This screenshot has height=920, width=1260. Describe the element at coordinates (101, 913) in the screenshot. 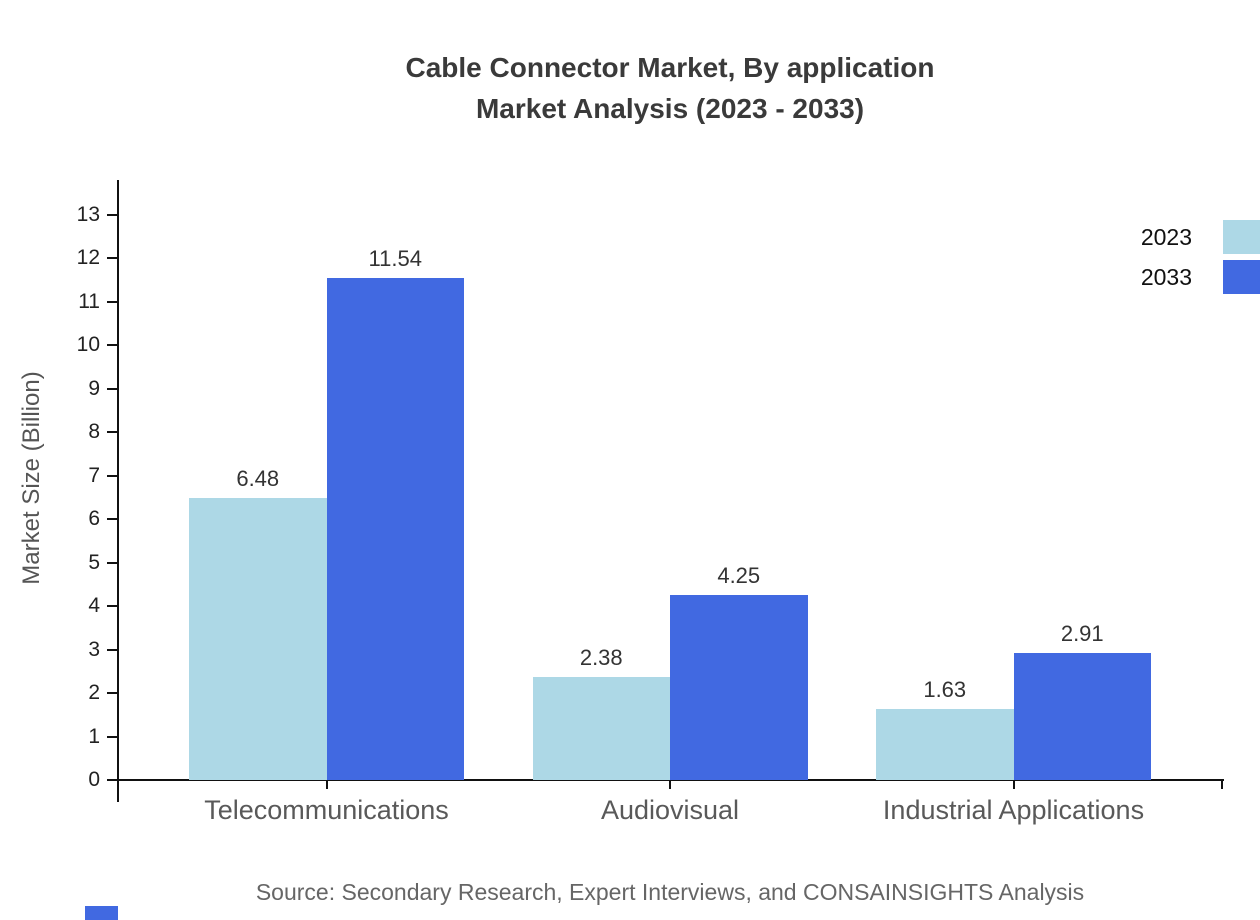

I see `logo-fragment` at that location.